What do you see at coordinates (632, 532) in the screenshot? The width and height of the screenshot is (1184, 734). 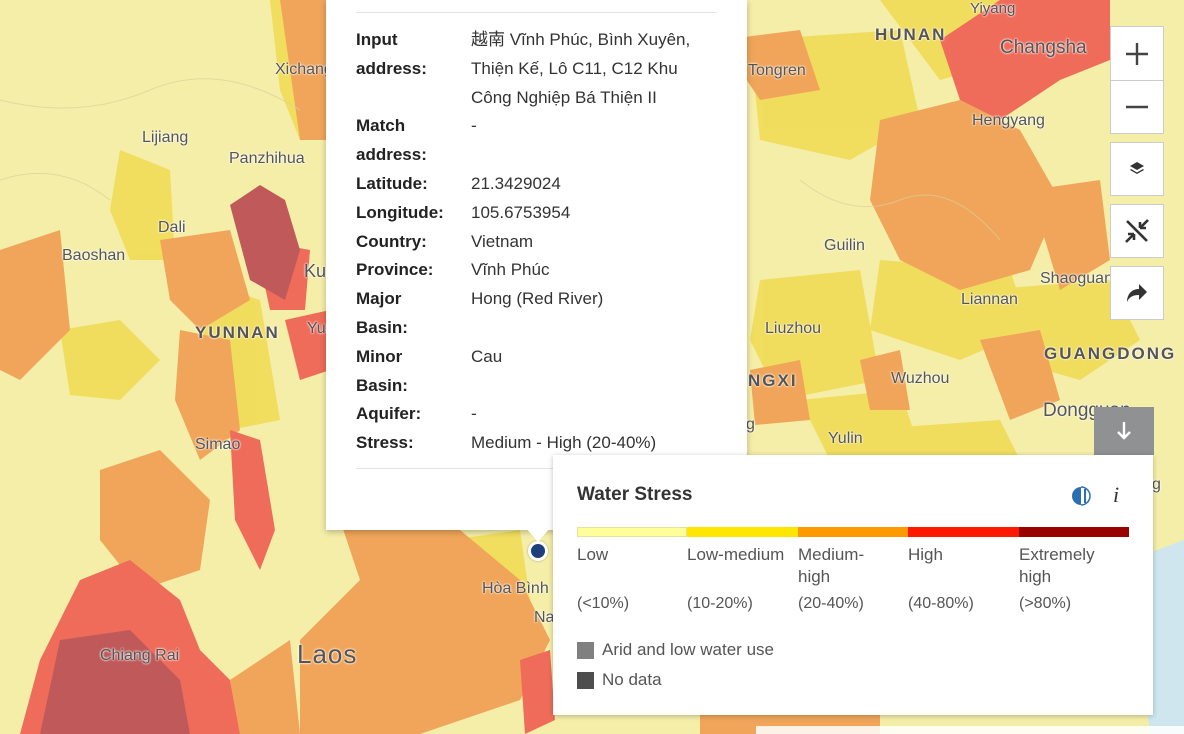 I see `legend-color-low` at bounding box center [632, 532].